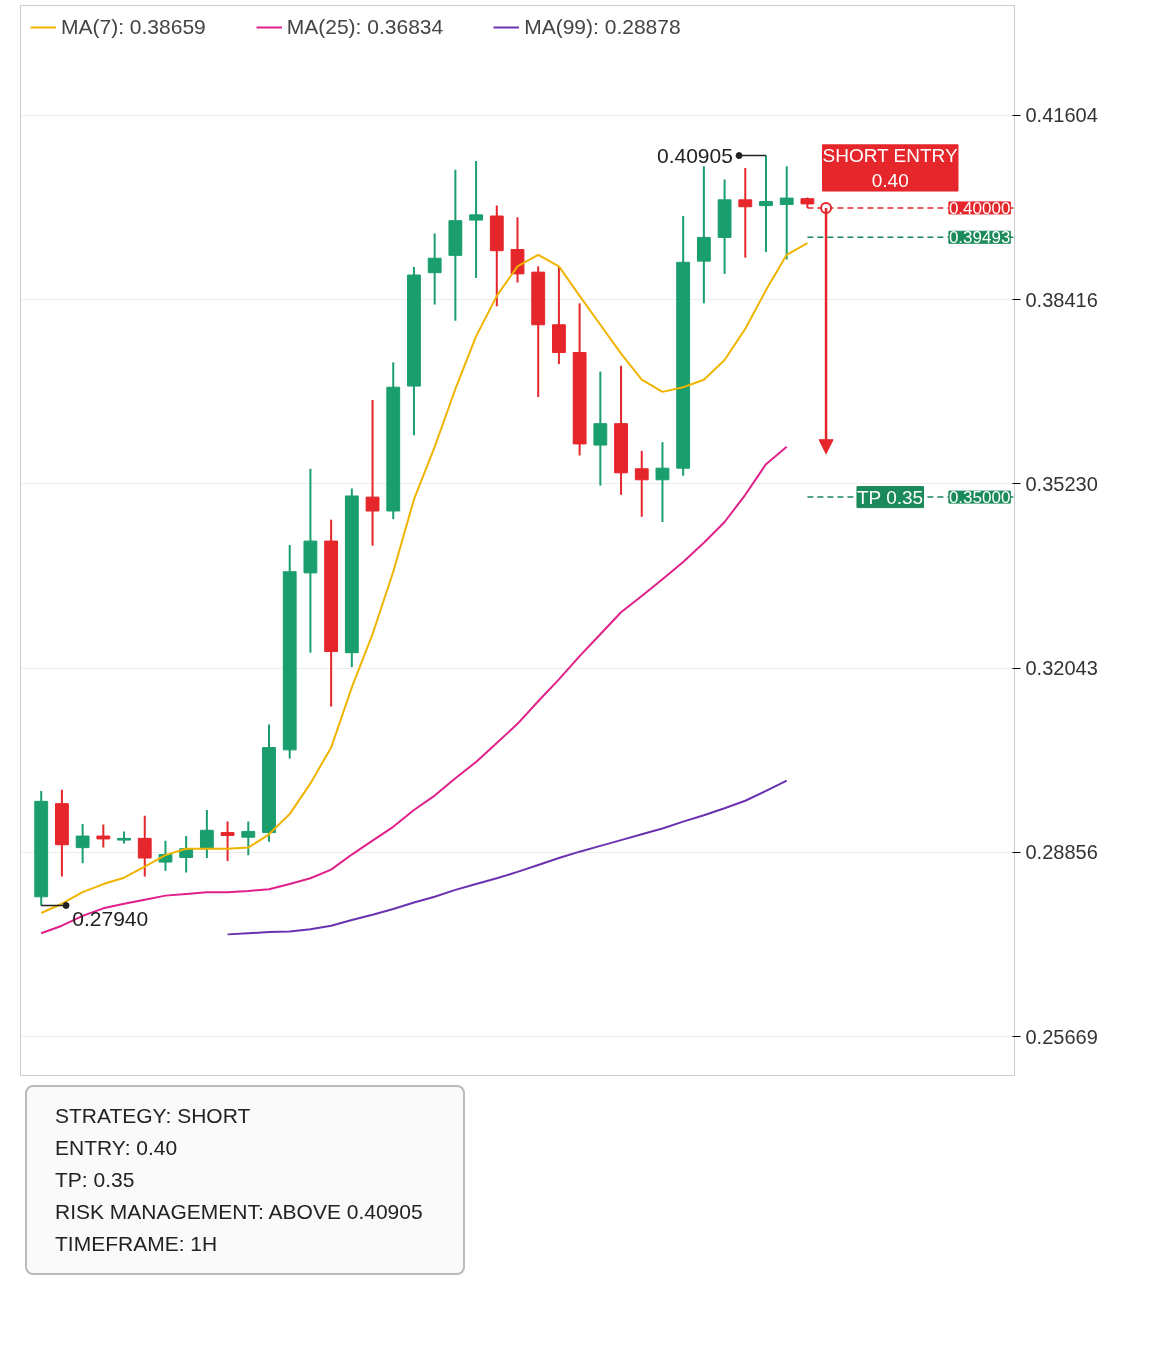  What do you see at coordinates (239, 1212) in the screenshot?
I see `text: RISK MANAGEMENT: ABOVE 0.40905` at bounding box center [239, 1212].